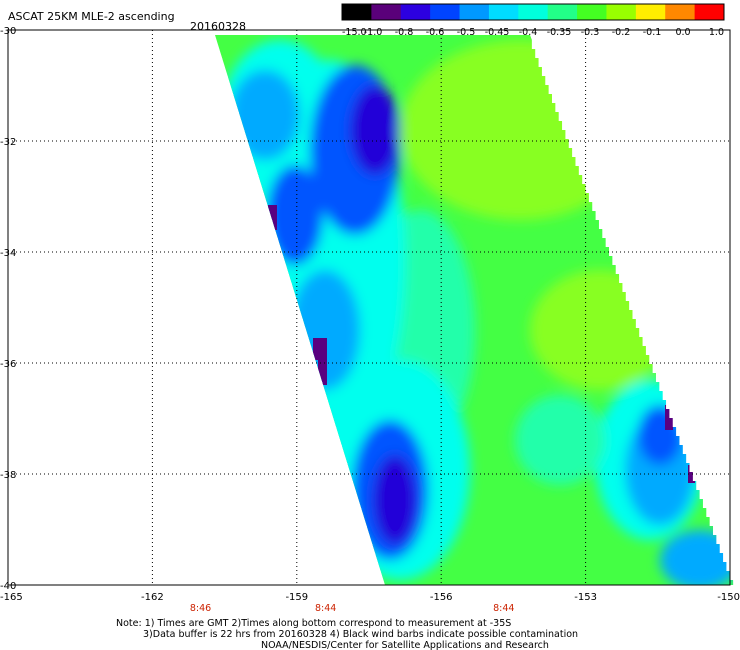 The width and height of the screenshot is (740, 650). I want to click on map-date: 20160328, so click(218, 26).